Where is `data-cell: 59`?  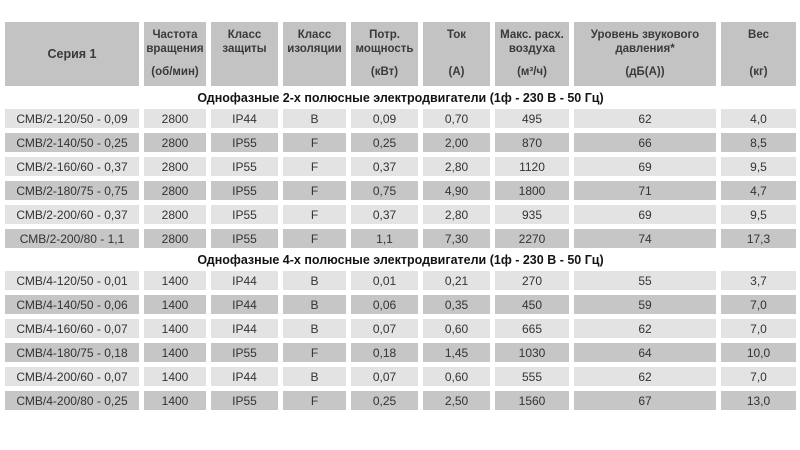
data-cell: 59 is located at coordinates (645, 304).